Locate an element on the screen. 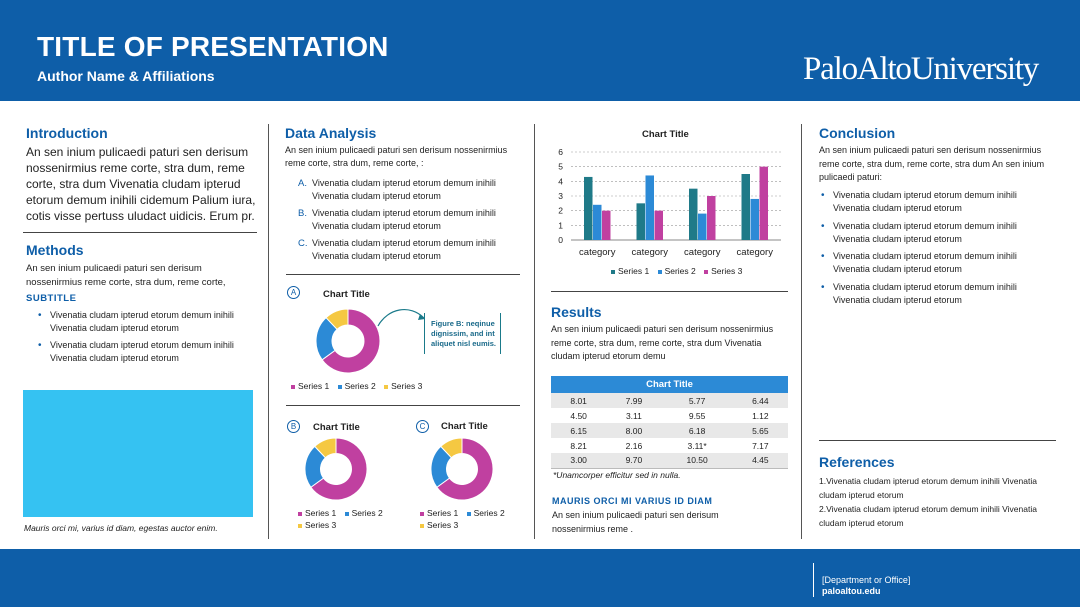 This screenshot has height=607, width=1080. y-tick-label: 3 is located at coordinates (560, 196).